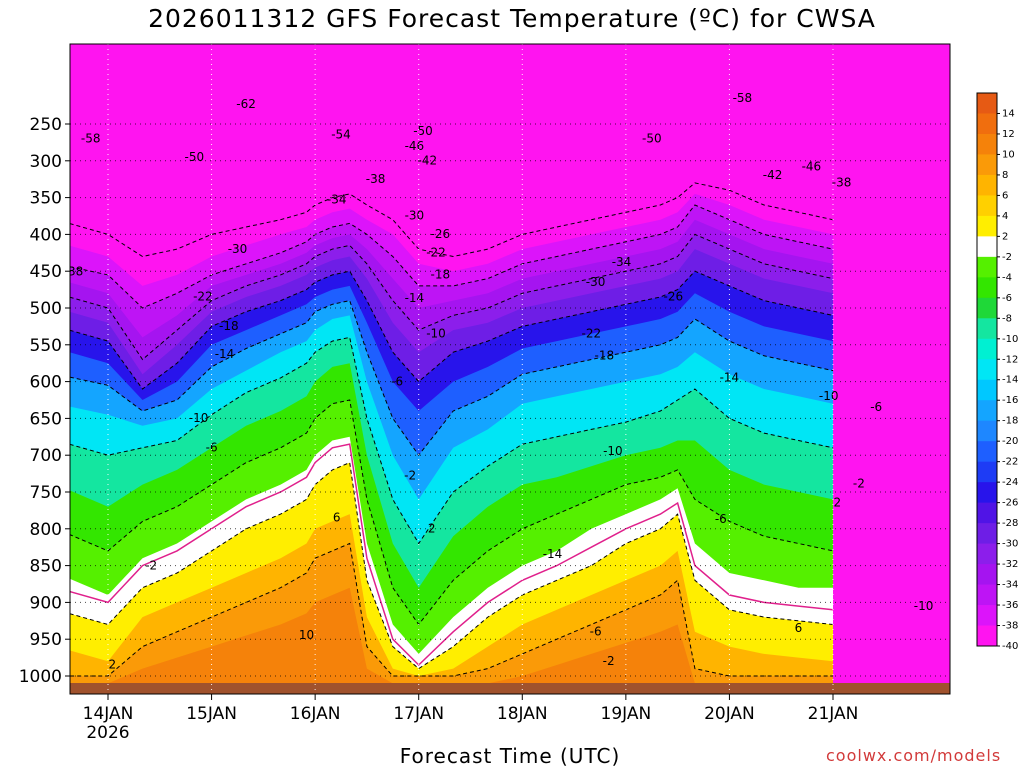 The height and width of the screenshot is (768, 1024). What do you see at coordinates (306, 635) in the screenshot?
I see `contour-label: 10` at bounding box center [306, 635].